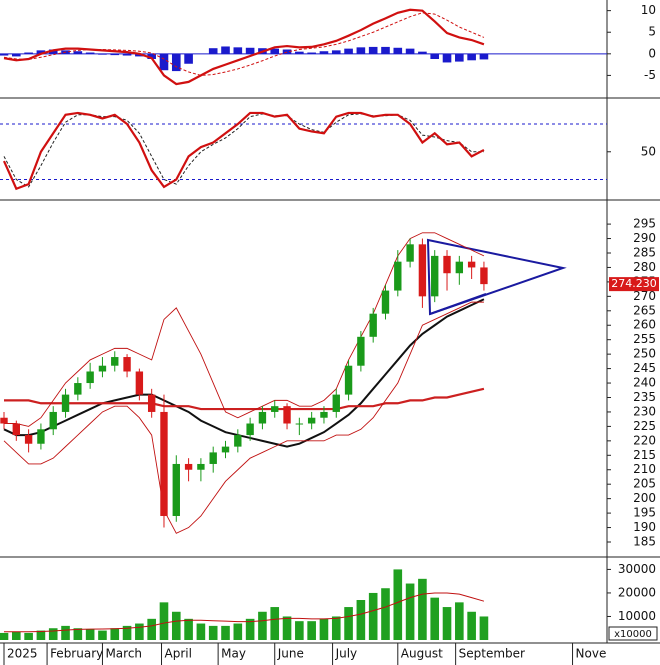  I want to click on x-tick-label: Nove, so click(591, 654).